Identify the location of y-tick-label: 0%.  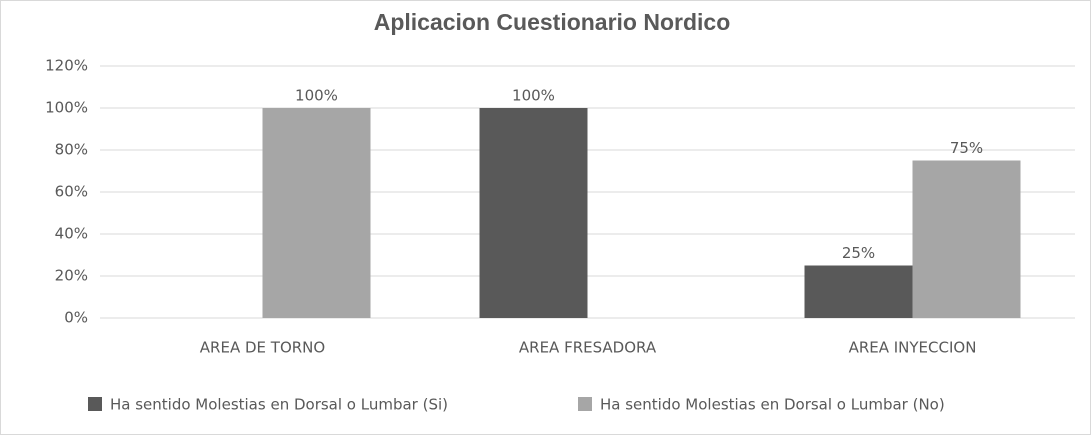
(76, 318).